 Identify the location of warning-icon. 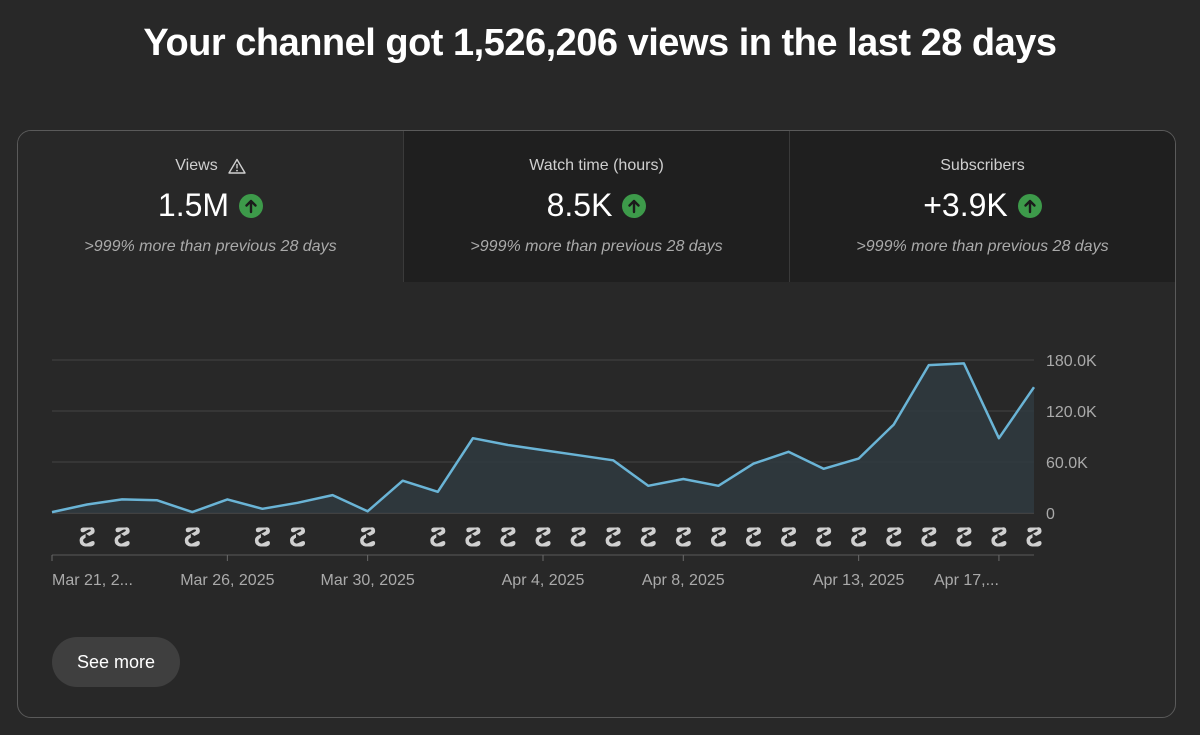
(236, 166).